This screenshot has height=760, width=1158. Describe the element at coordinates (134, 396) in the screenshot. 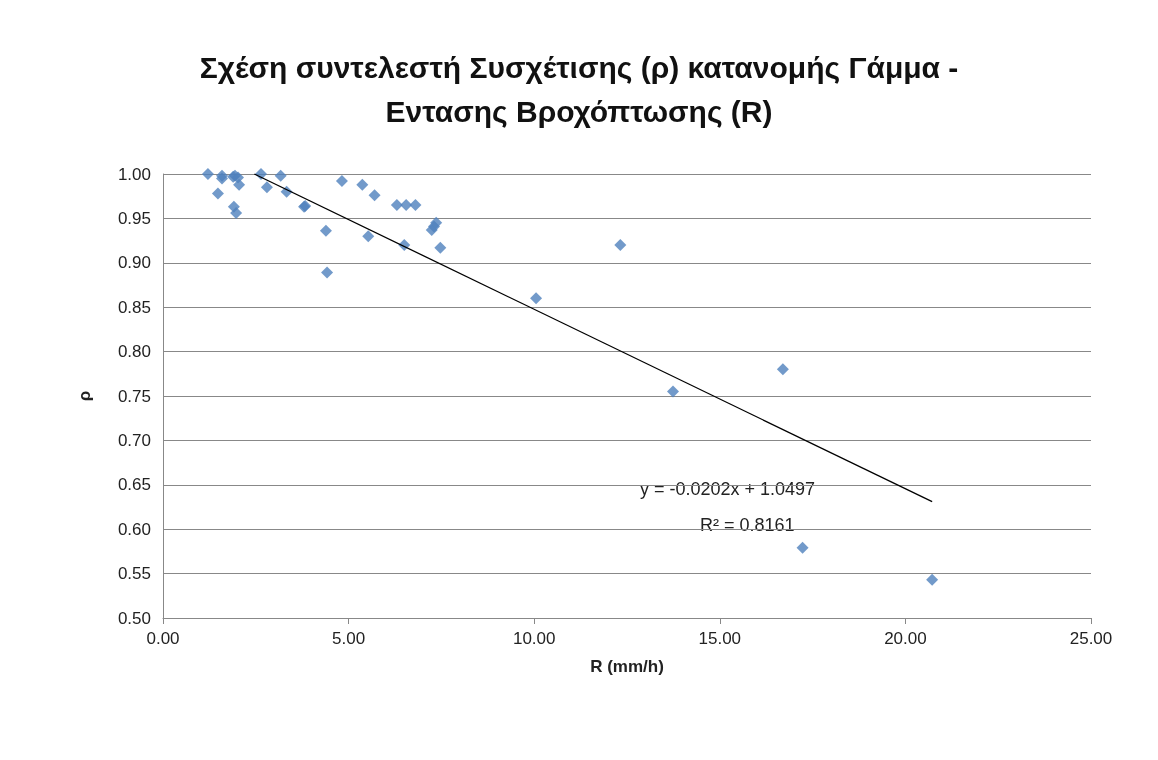

I see `y-tick-label: 0.75` at that location.